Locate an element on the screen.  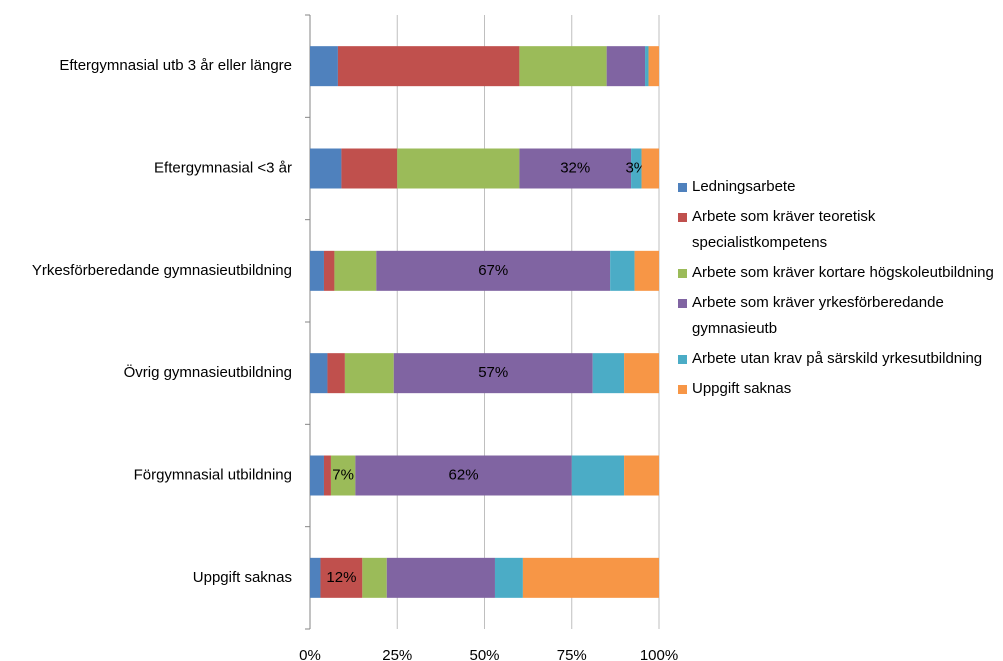
legend-item: Ledningsarbete is located at coordinates (839, 187).